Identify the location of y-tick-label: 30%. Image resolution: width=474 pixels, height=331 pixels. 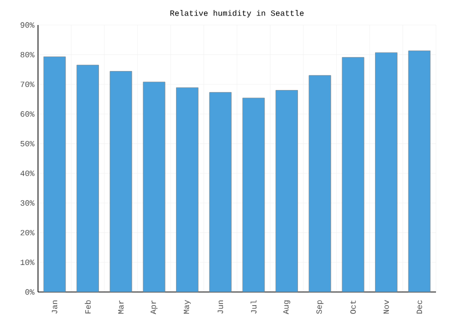
(27, 203).